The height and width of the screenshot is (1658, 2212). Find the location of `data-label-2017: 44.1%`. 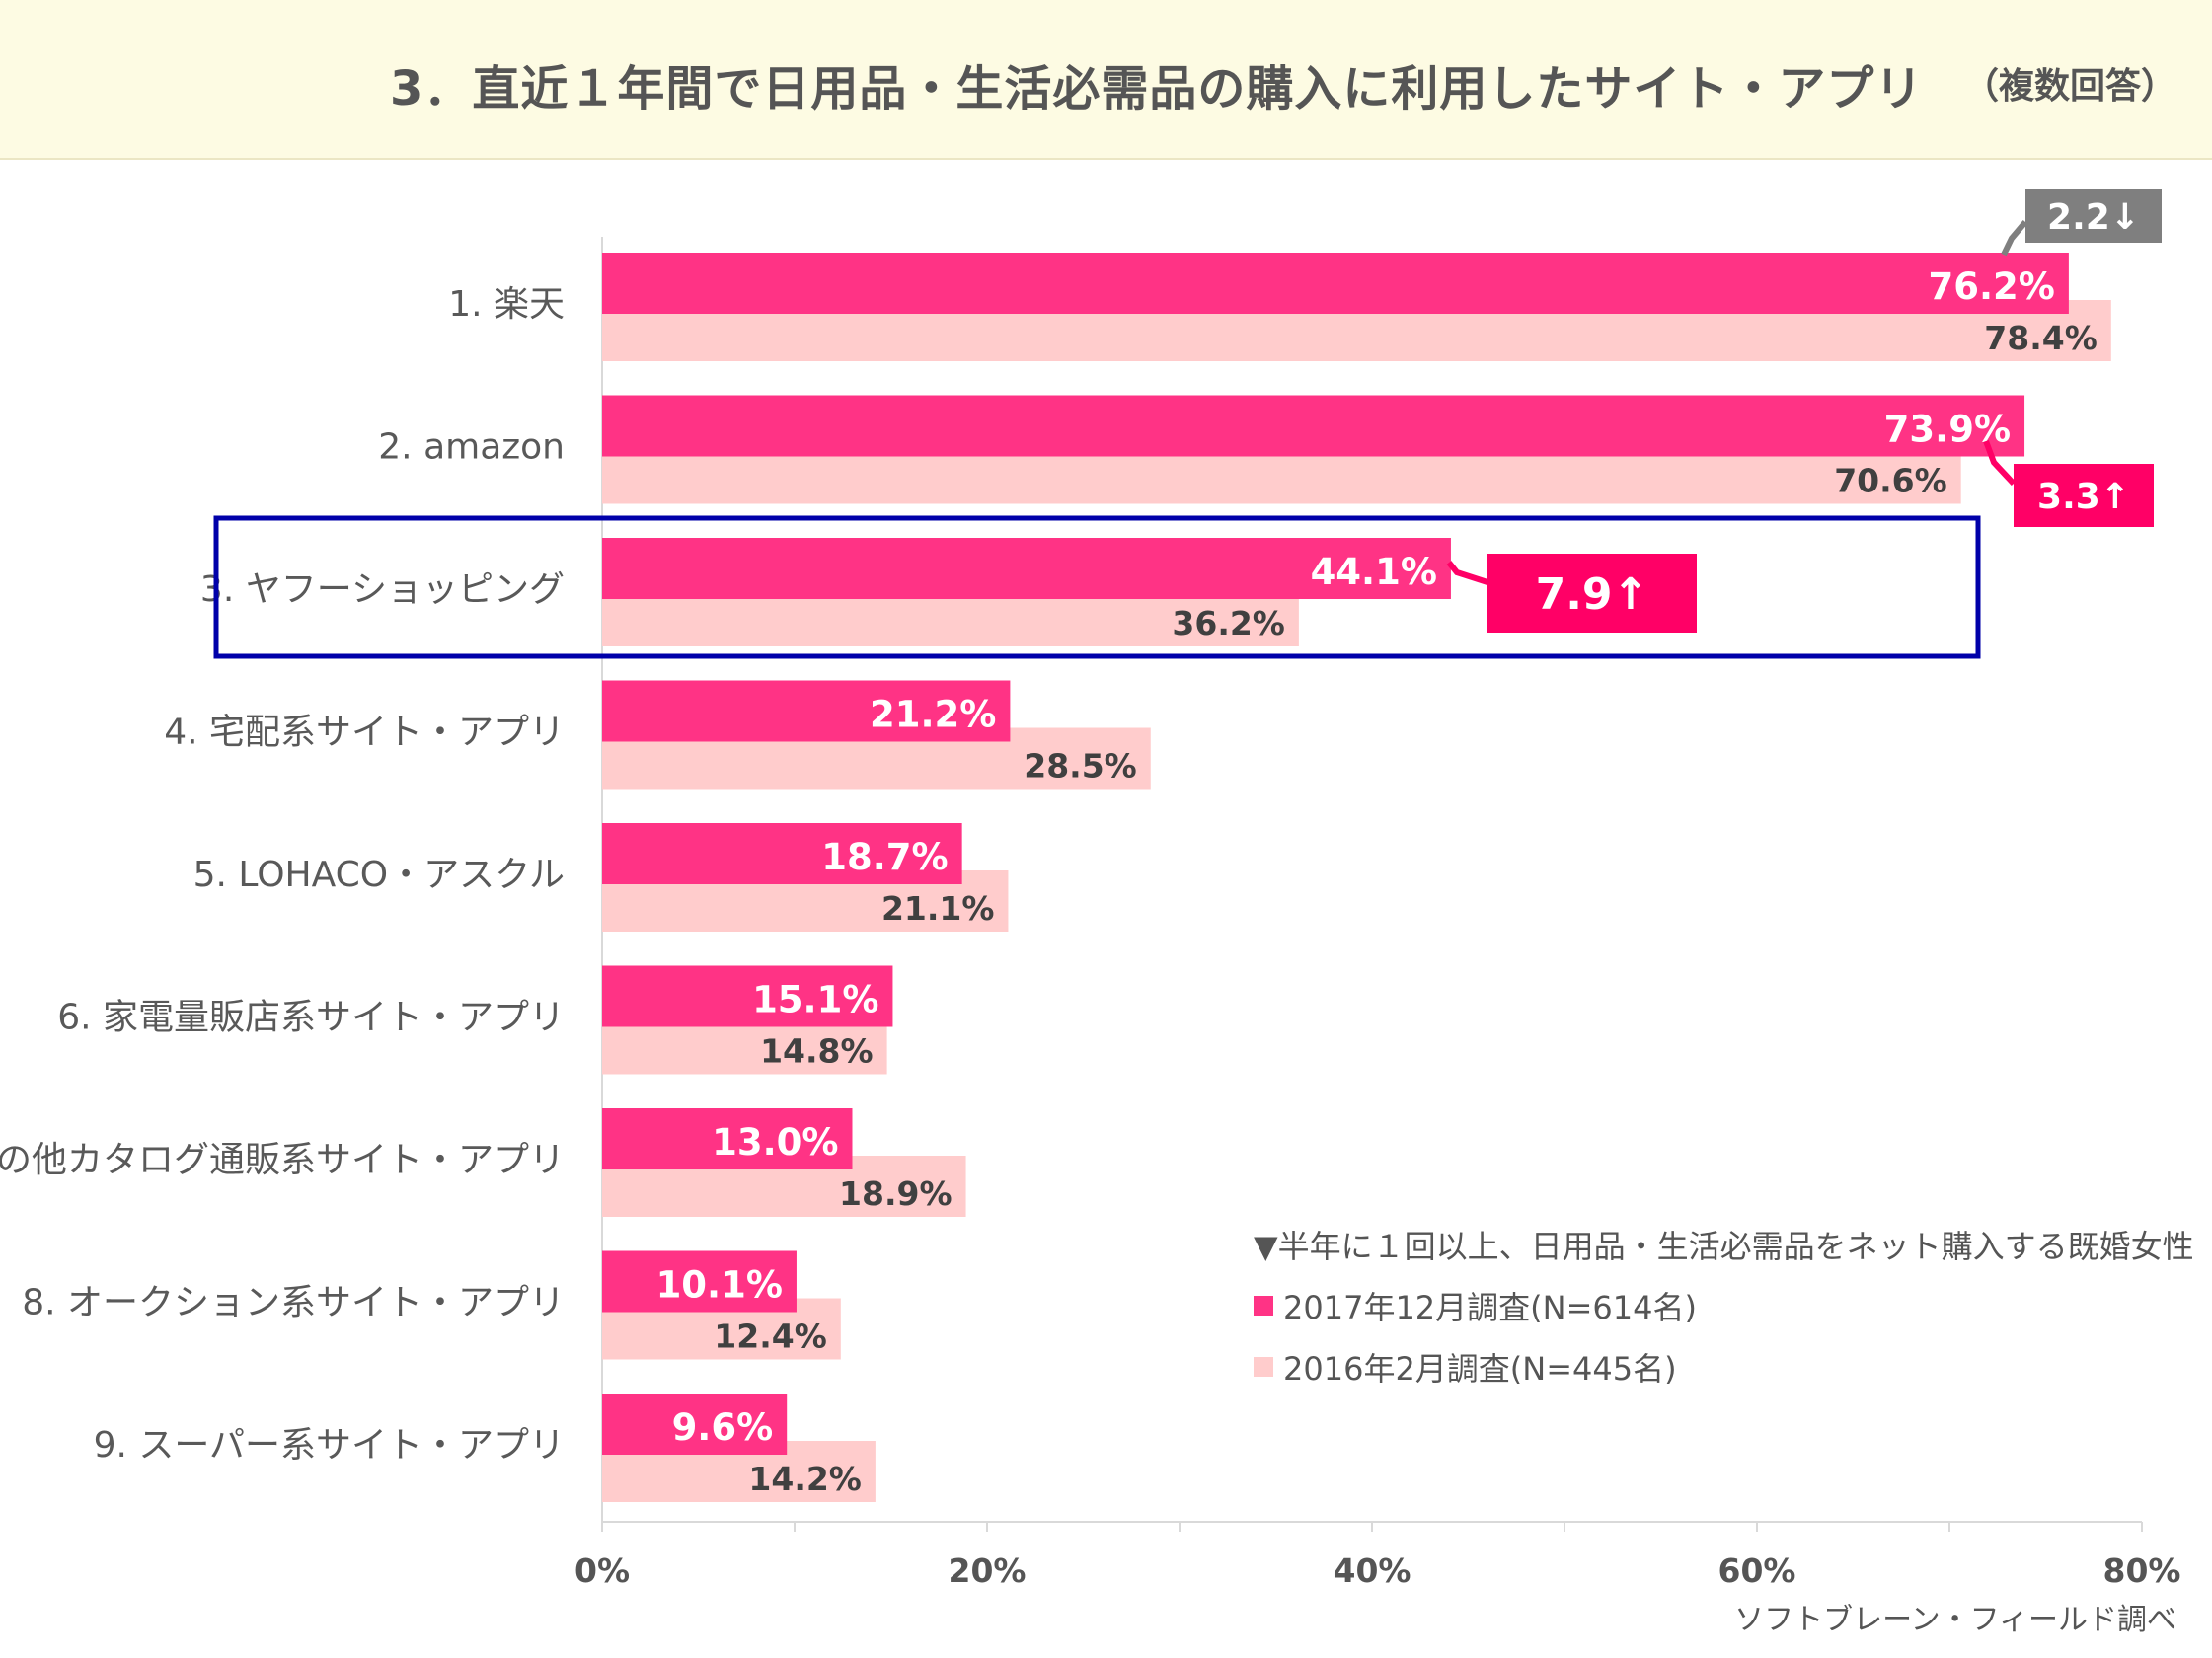

data-label-2017: 44.1% is located at coordinates (1374, 572).